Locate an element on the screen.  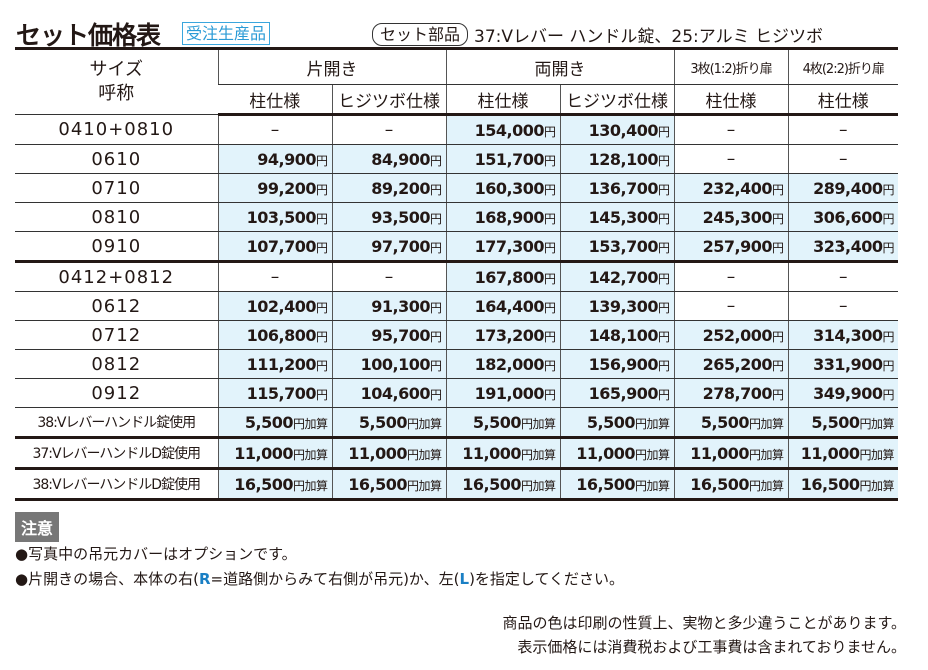
size-cell: 0810 is located at coordinates (116, 217).